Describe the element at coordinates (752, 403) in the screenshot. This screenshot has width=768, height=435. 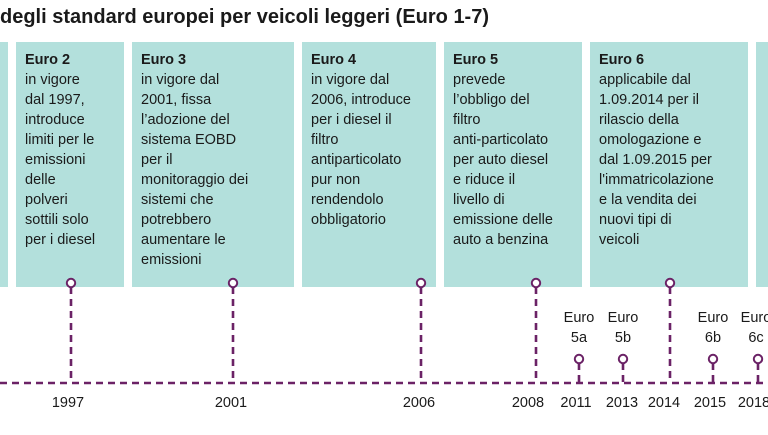
I see `year-2018-partial: 2018` at that location.